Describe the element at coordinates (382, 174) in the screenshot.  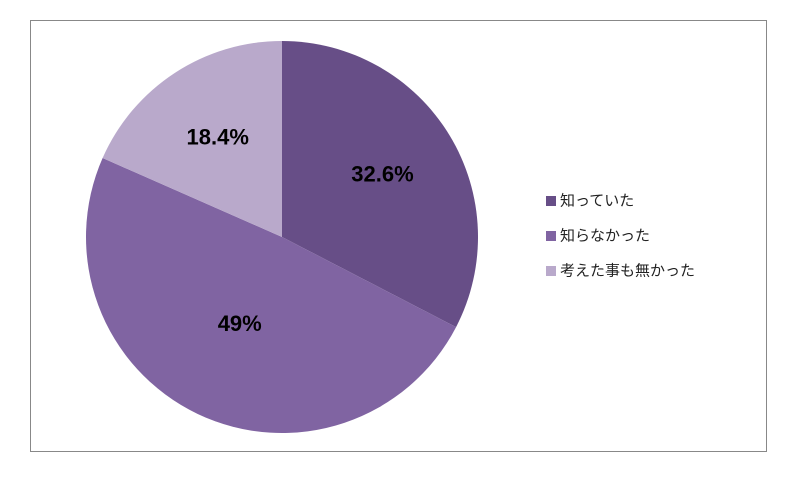
I see `data-label: 32.6%` at that location.